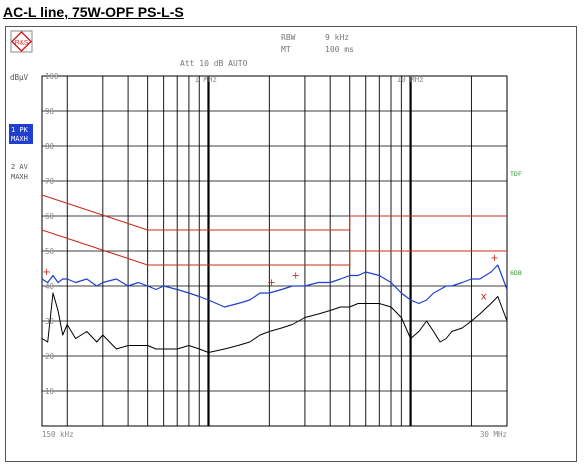  I want to click on y-tick-label: 40, so click(50, 286).